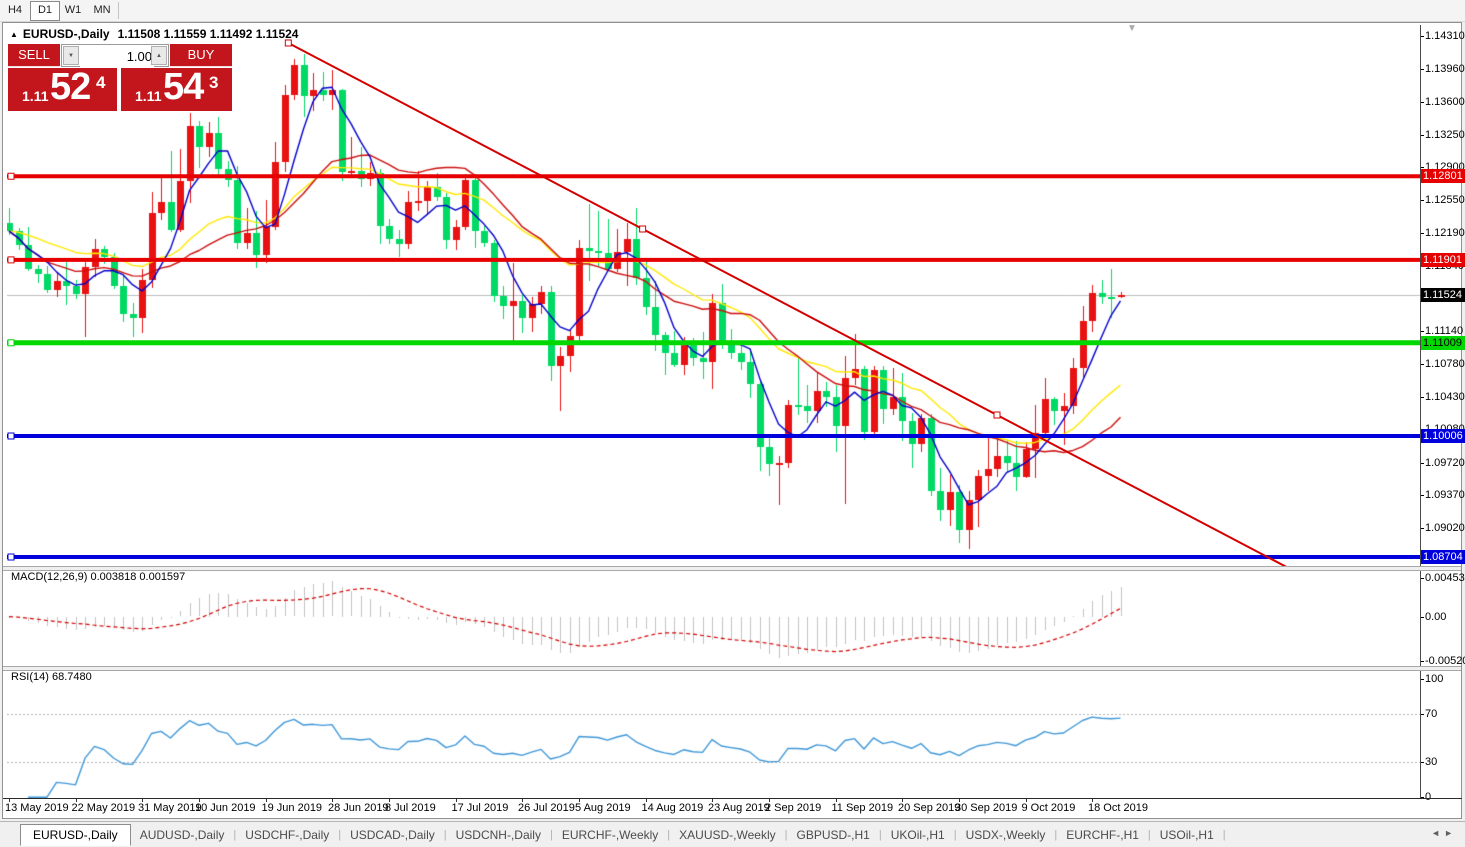 Image resolution: width=1465 pixels, height=847 pixels. What do you see at coordinates (410, 808) in the screenshot?
I see `time-axis-label: 8 Jul 2019` at bounding box center [410, 808].